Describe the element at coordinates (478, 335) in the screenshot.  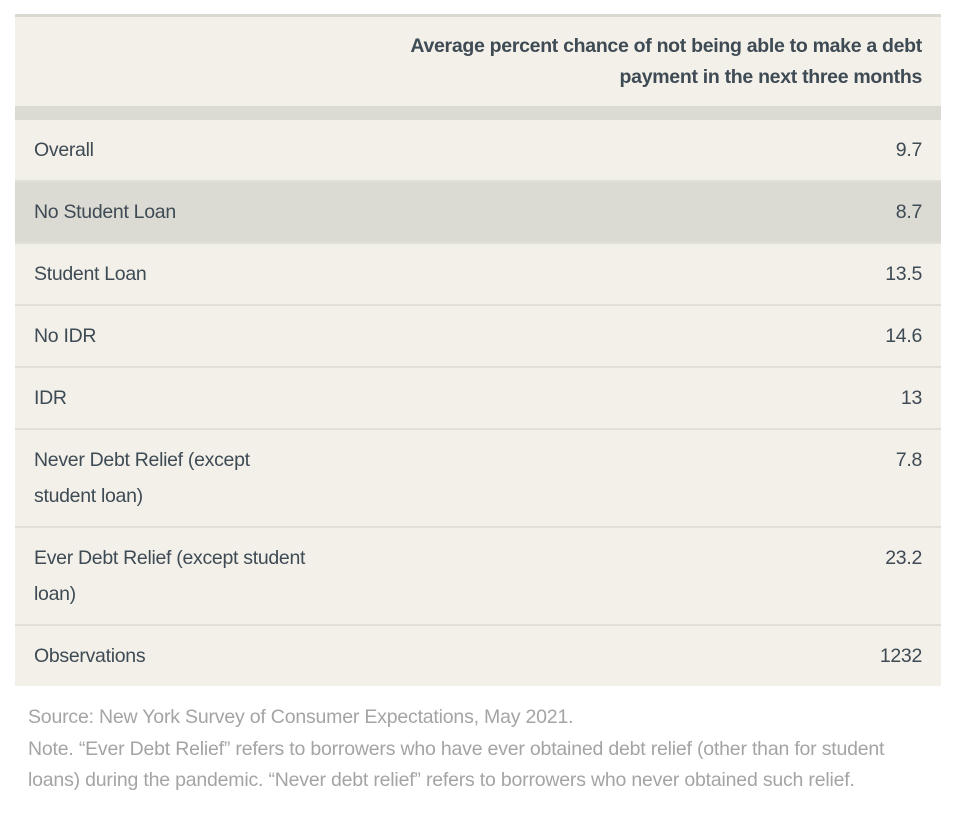
I see `table-row: No IDR 14.6` at that location.